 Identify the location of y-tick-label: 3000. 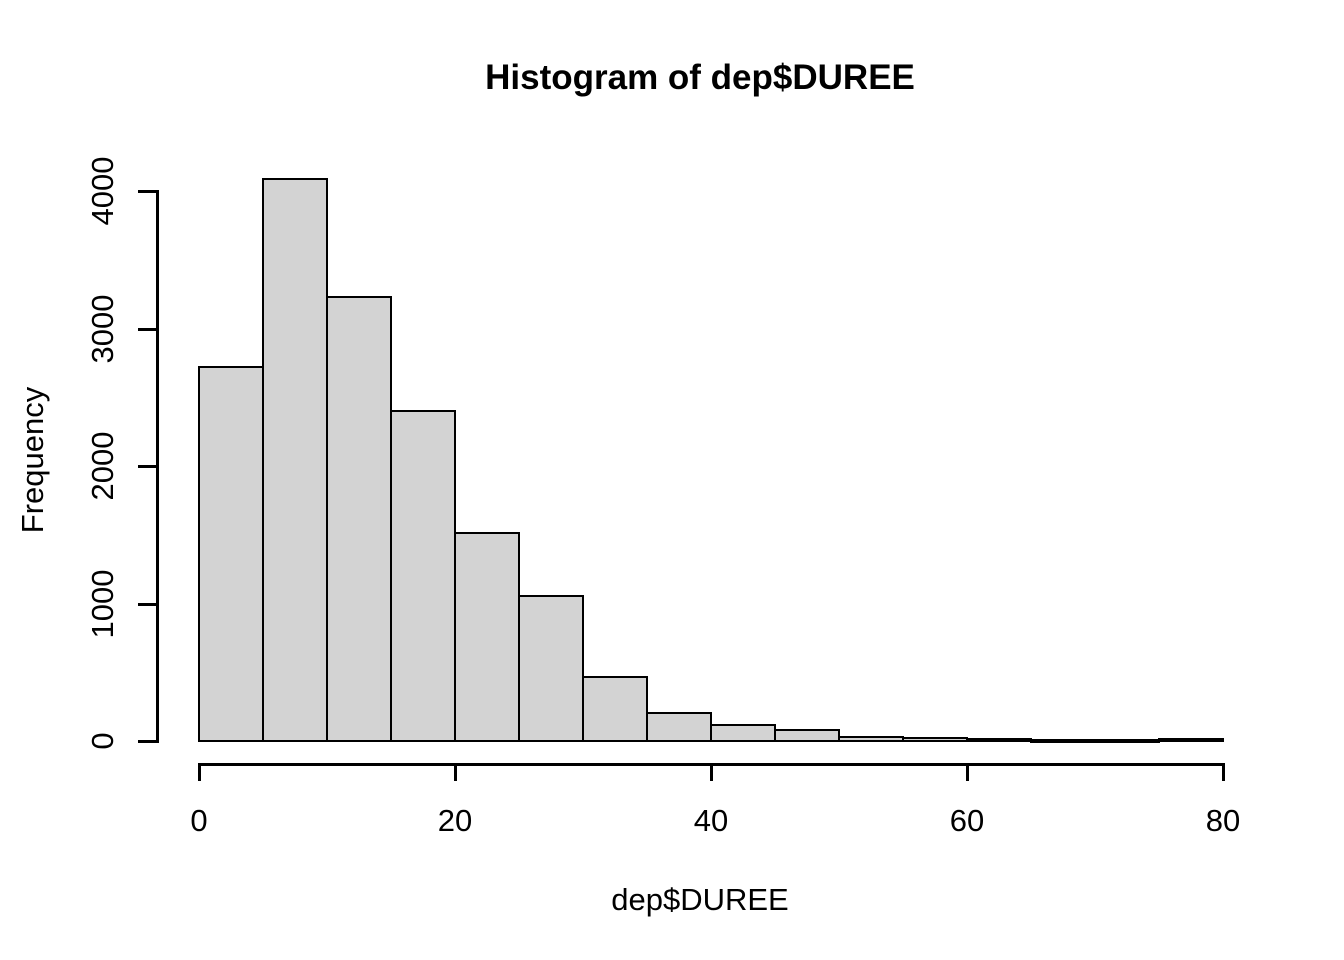
(102, 328).